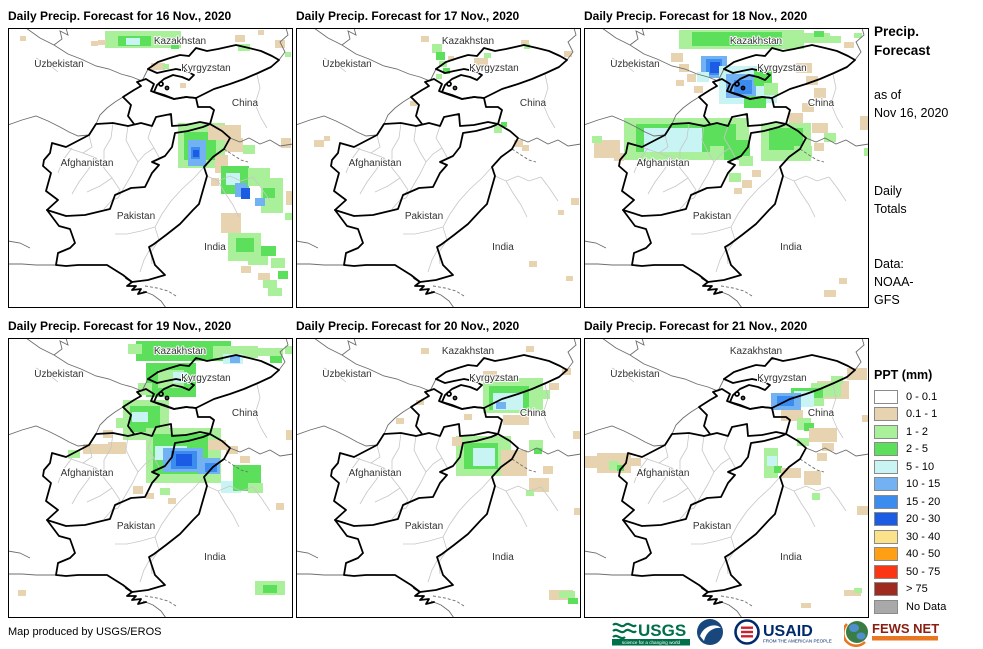 The height and width of the screenshot is (649, 983). Describe the element at coordinates (894, 282) in the screenshot. I see `sidebar-datasource: Data: NOAA- GFS` at that location.